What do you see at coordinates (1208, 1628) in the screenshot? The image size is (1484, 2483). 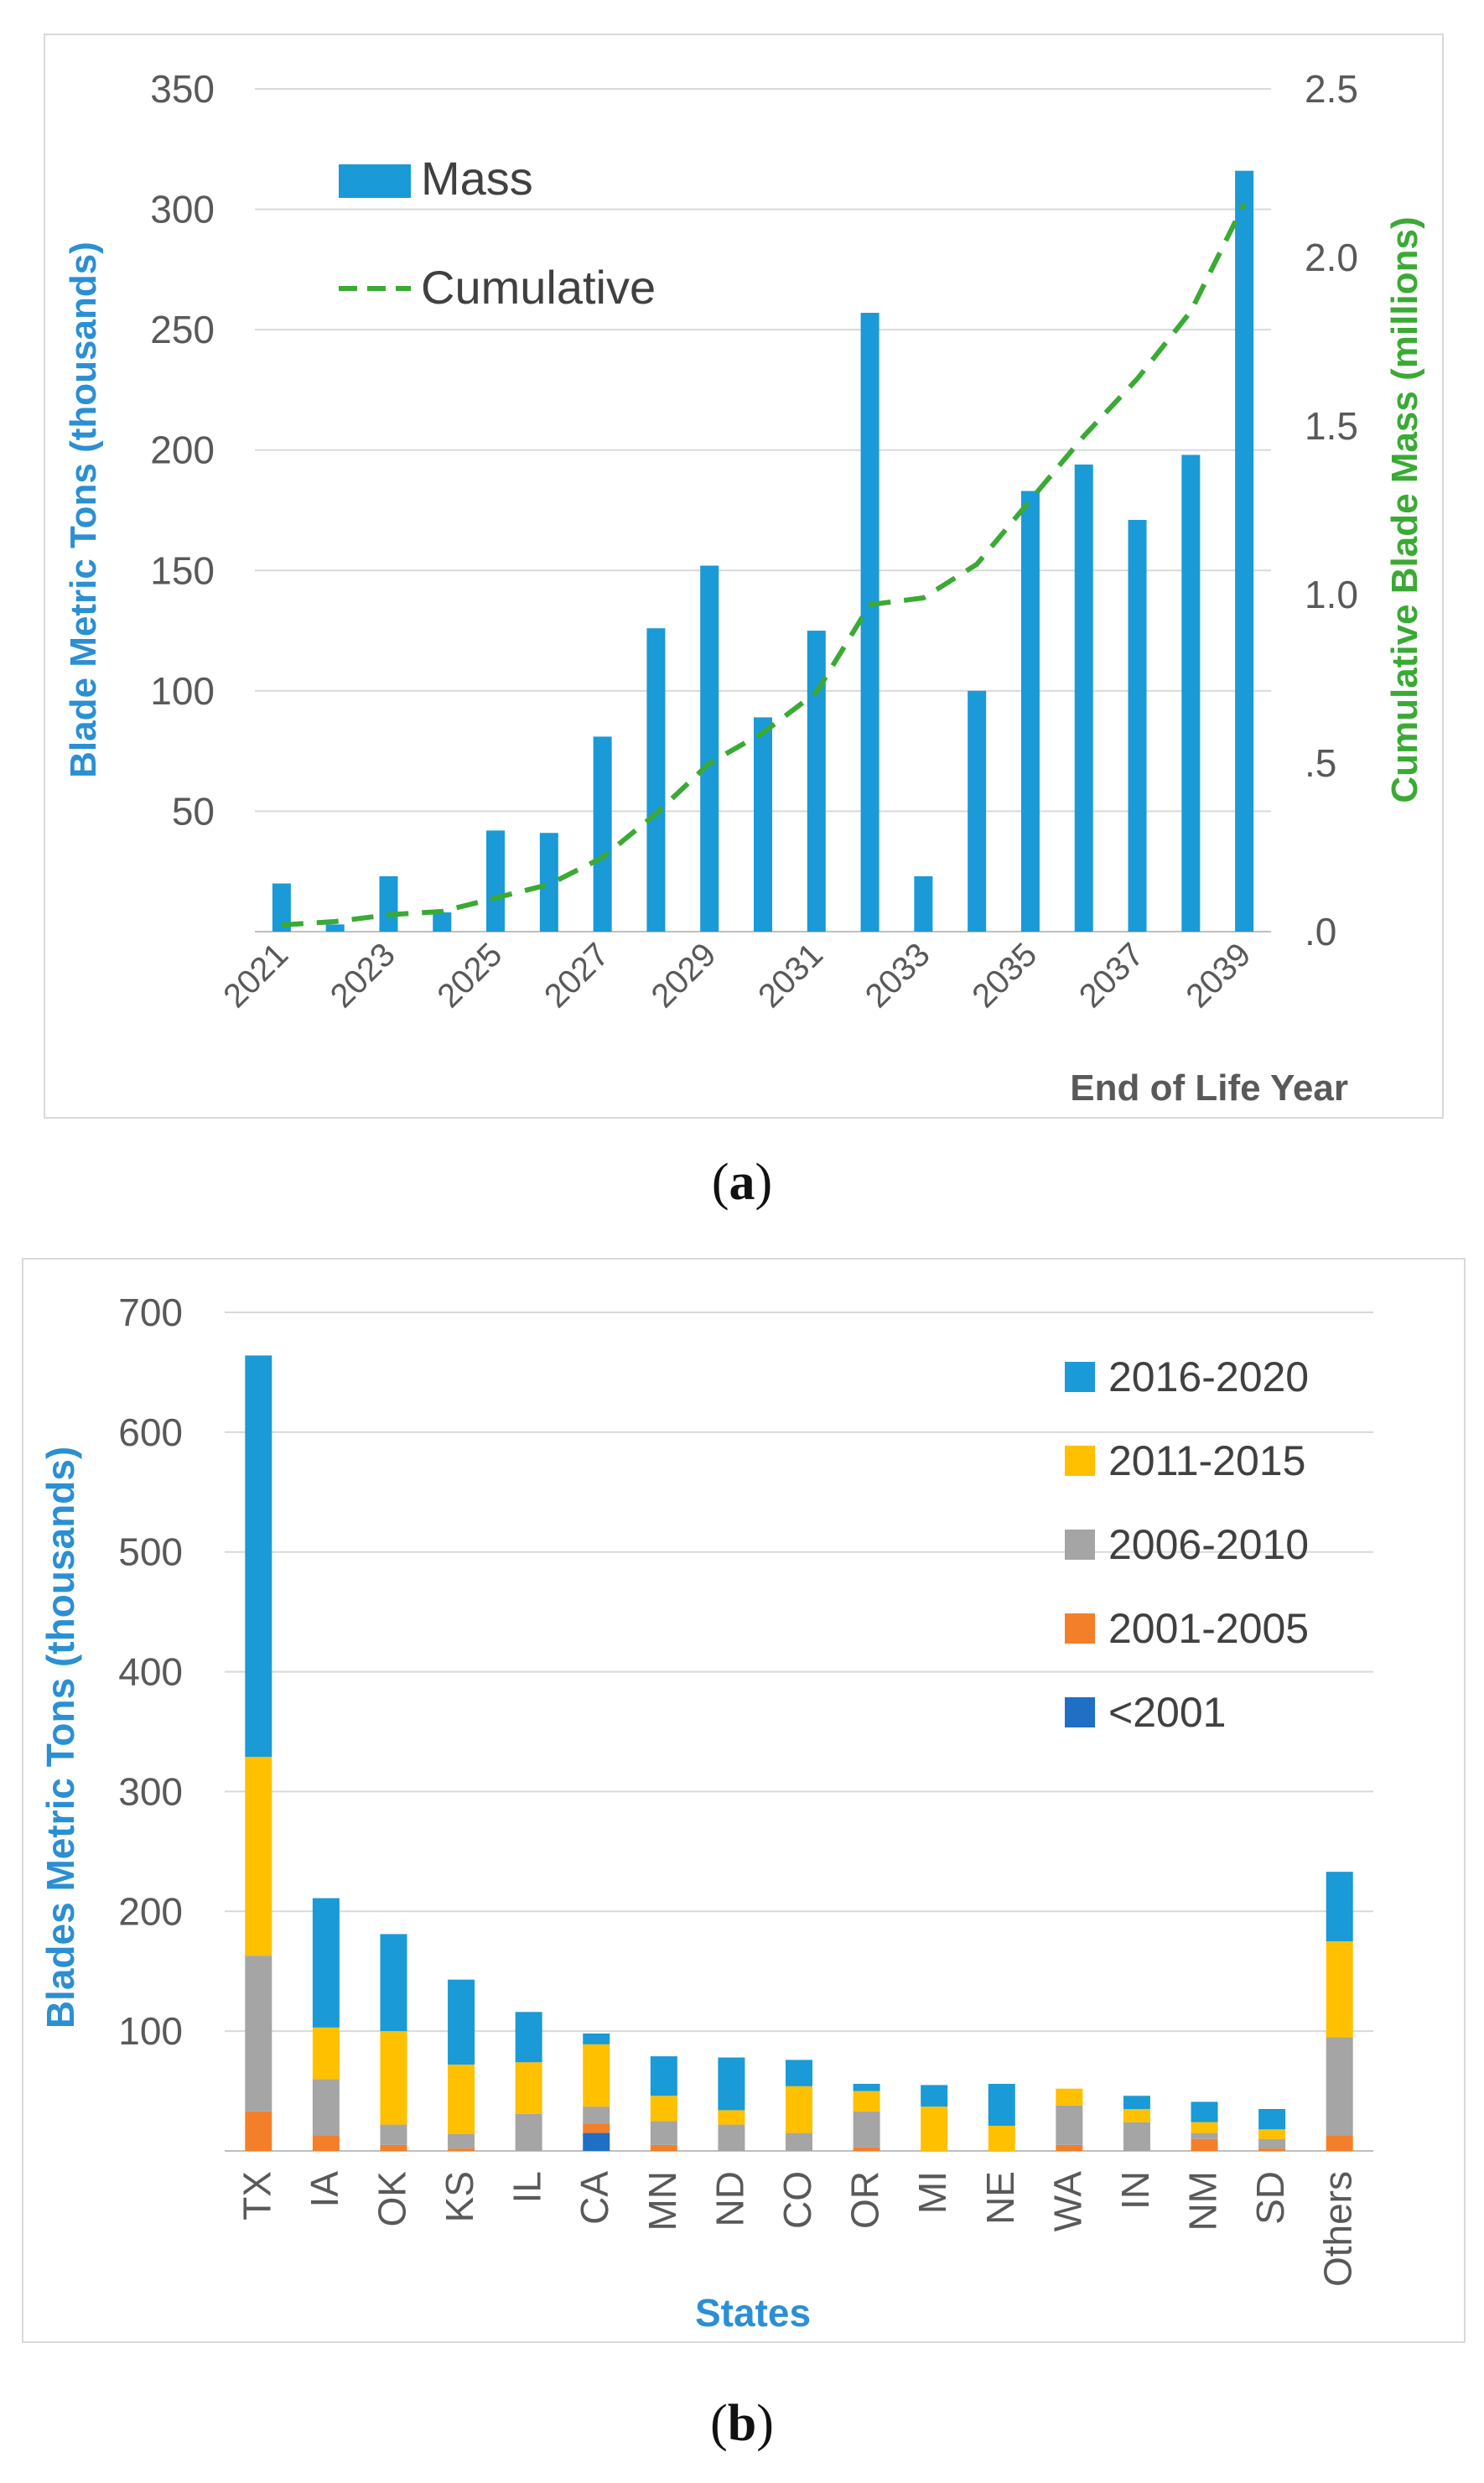 I see `chart-b-legend-label: 2001-2005` at bounding box center [1208, 1628].